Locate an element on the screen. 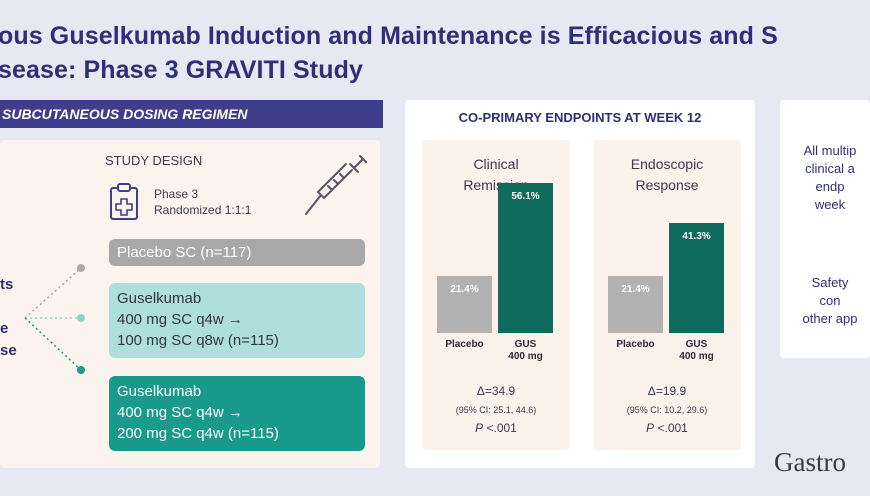 This screenshot has width=870, height=496. phase-label: Phase 3 is located at coordinates (176, 194).